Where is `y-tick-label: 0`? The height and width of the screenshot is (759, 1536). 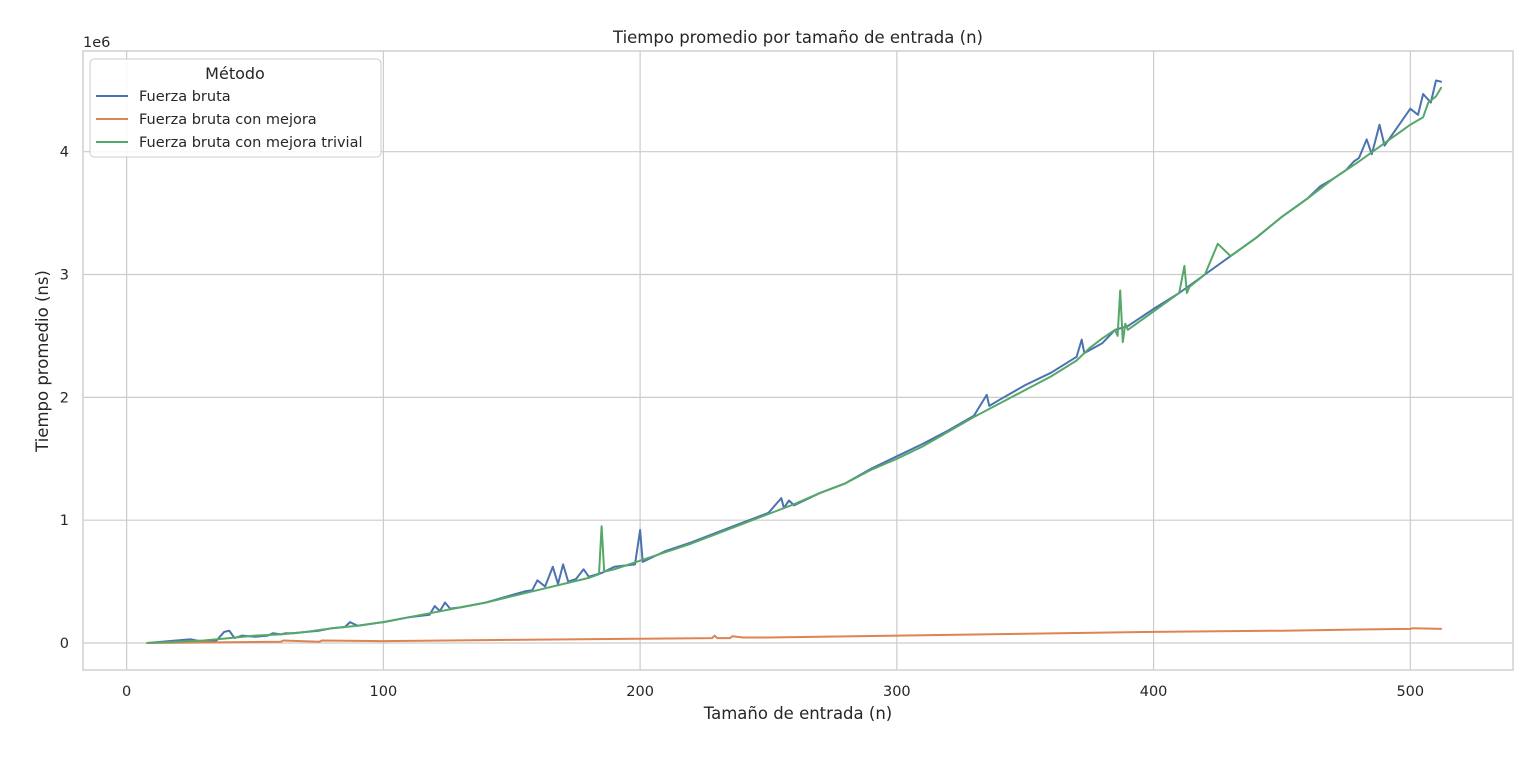 y-tick-label: 0 is located at coordinates (64, 644).